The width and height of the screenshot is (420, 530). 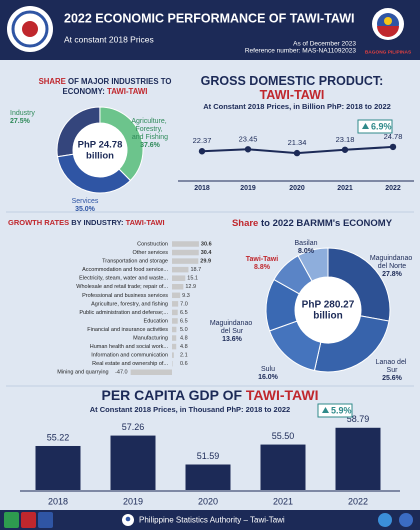 What do you see at coordinates (129, 356) in the screenshot?
I see `category-label: Information and communication` at bounding box center [129, 356].